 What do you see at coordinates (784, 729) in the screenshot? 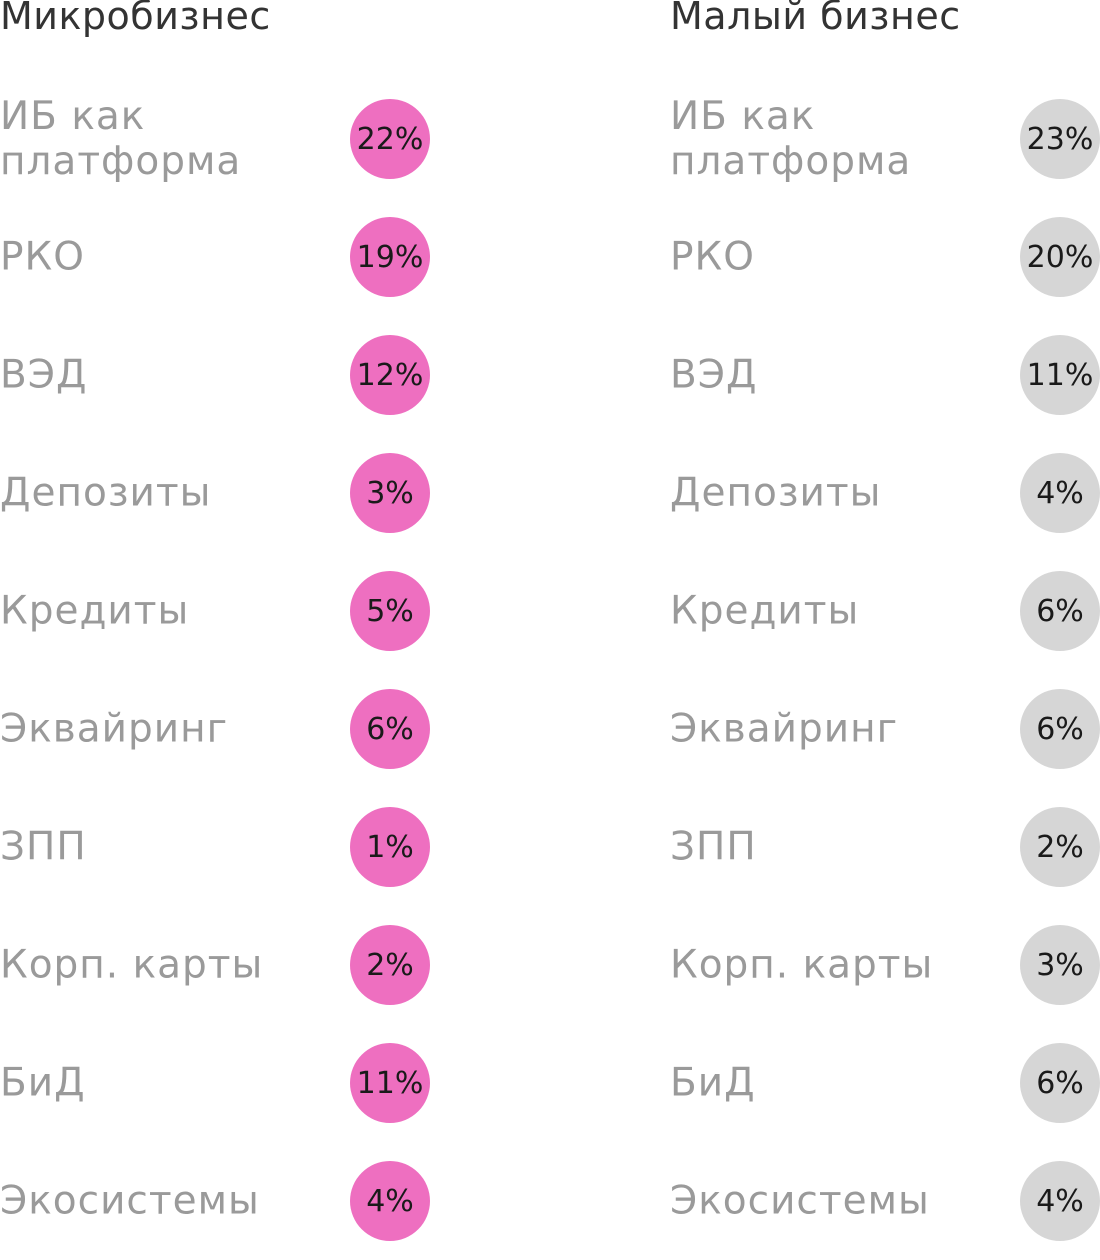
I see `small-category-label: Эквайринг` at bounding box center [784, 729].